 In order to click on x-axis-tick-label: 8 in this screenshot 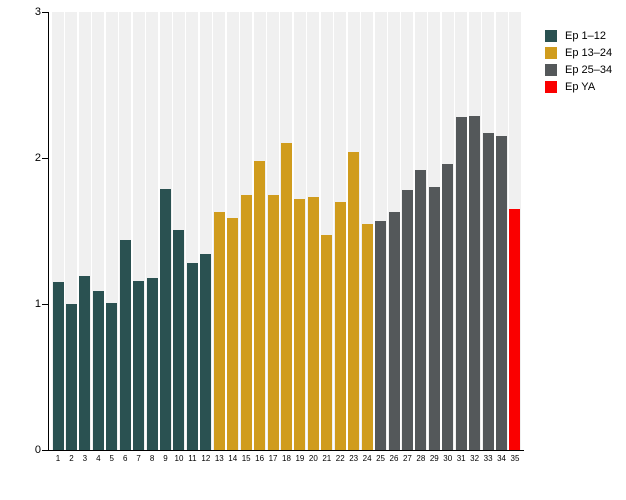, I will do `click(152, 458)`.